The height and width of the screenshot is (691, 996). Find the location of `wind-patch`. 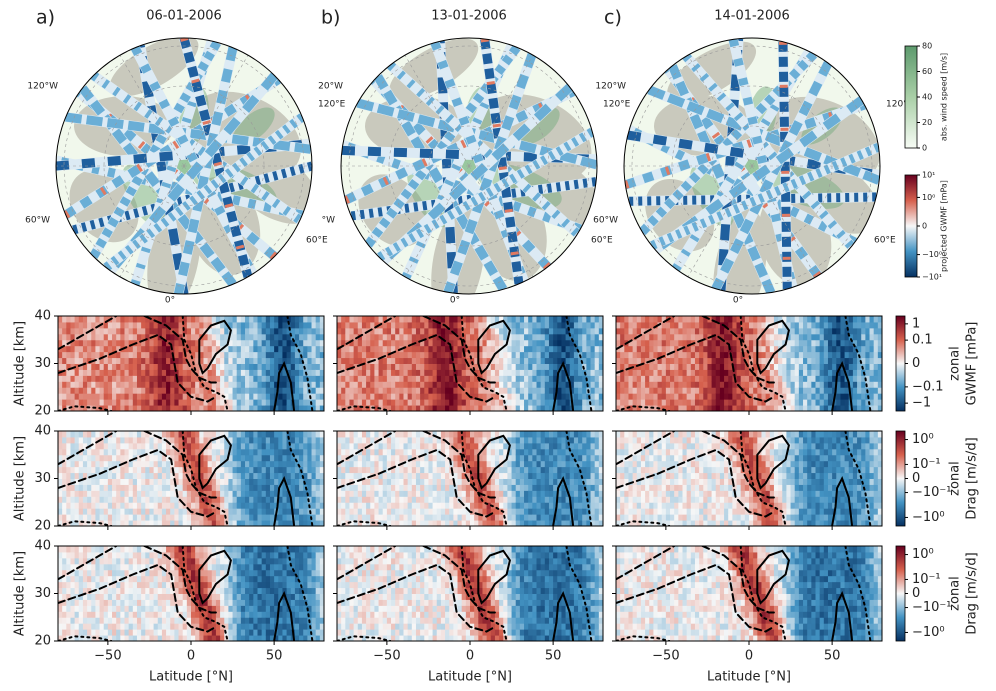

wind-patch is located at coordinates (254, 126).